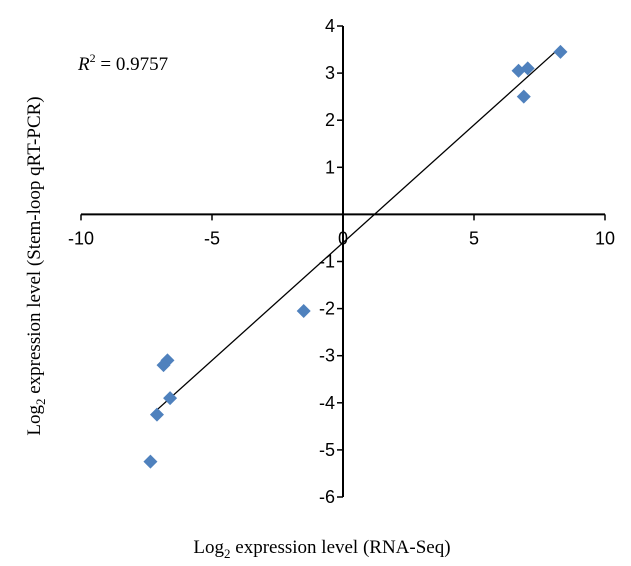  I want to click on y-tick-label: 3, so click(330, 73).